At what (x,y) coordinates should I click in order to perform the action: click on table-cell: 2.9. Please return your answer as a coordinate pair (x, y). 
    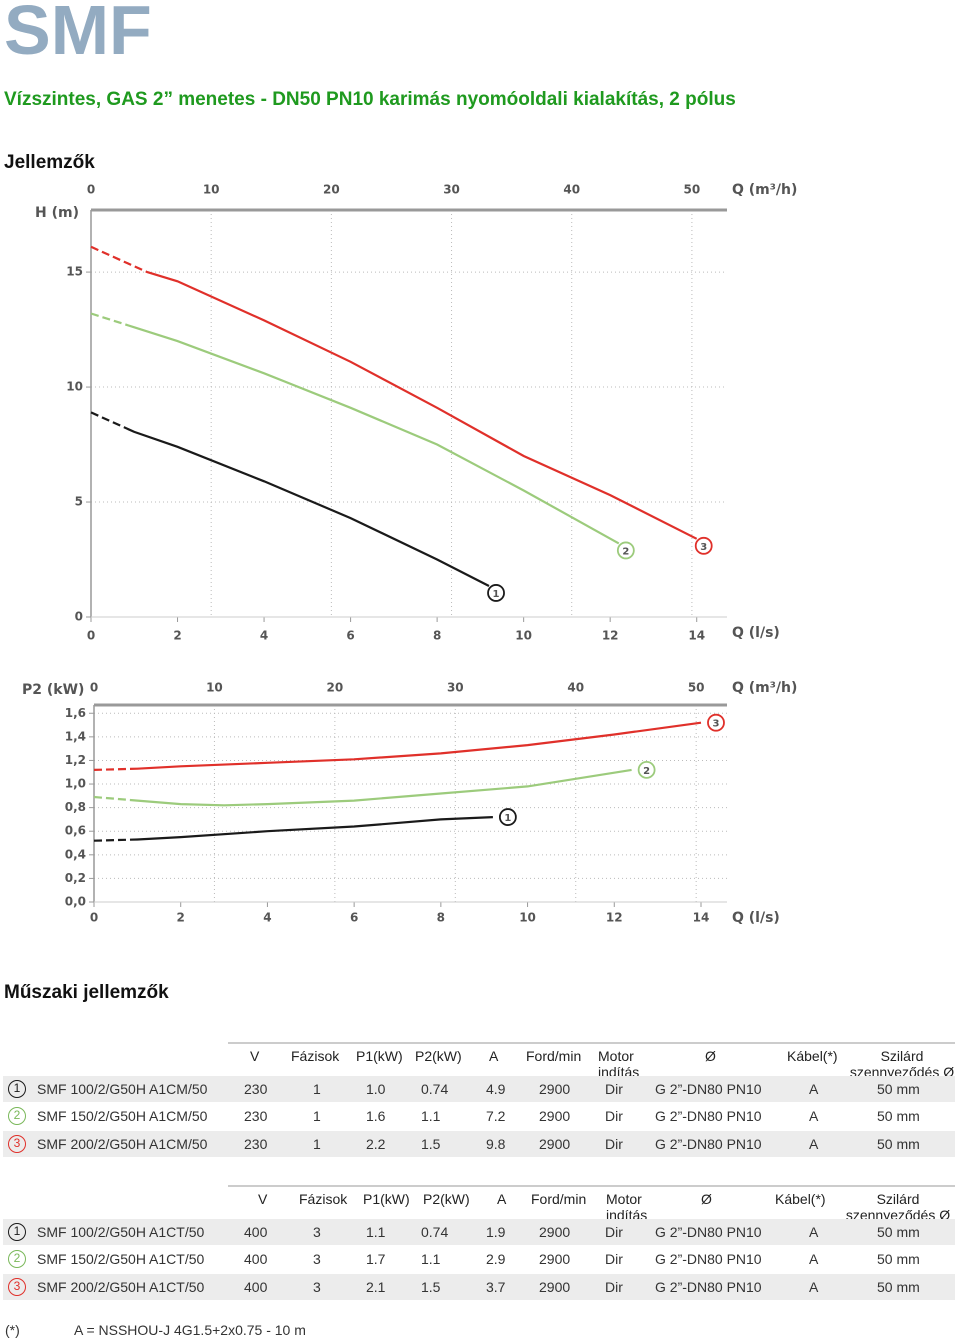
    Looking at the image, I should click on (496, 1259).